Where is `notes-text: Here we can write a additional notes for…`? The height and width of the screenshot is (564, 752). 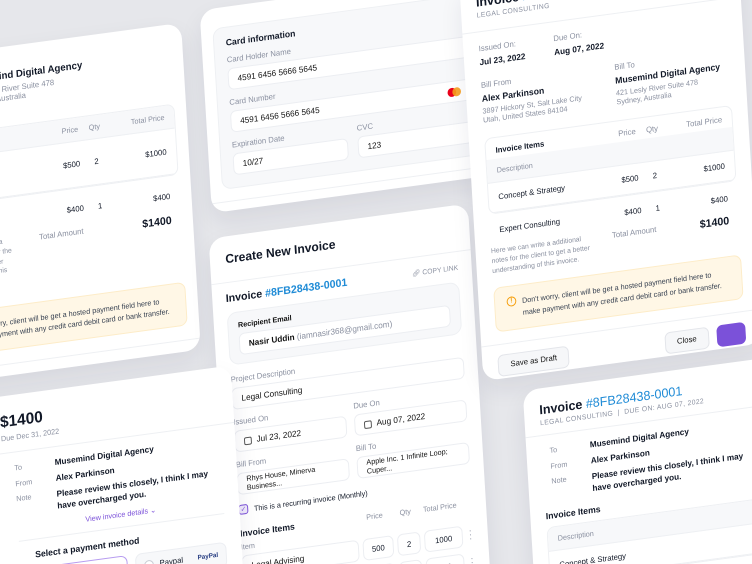 notes-text: Here we can write a additional notes for… is located at coordinates (6, 260).